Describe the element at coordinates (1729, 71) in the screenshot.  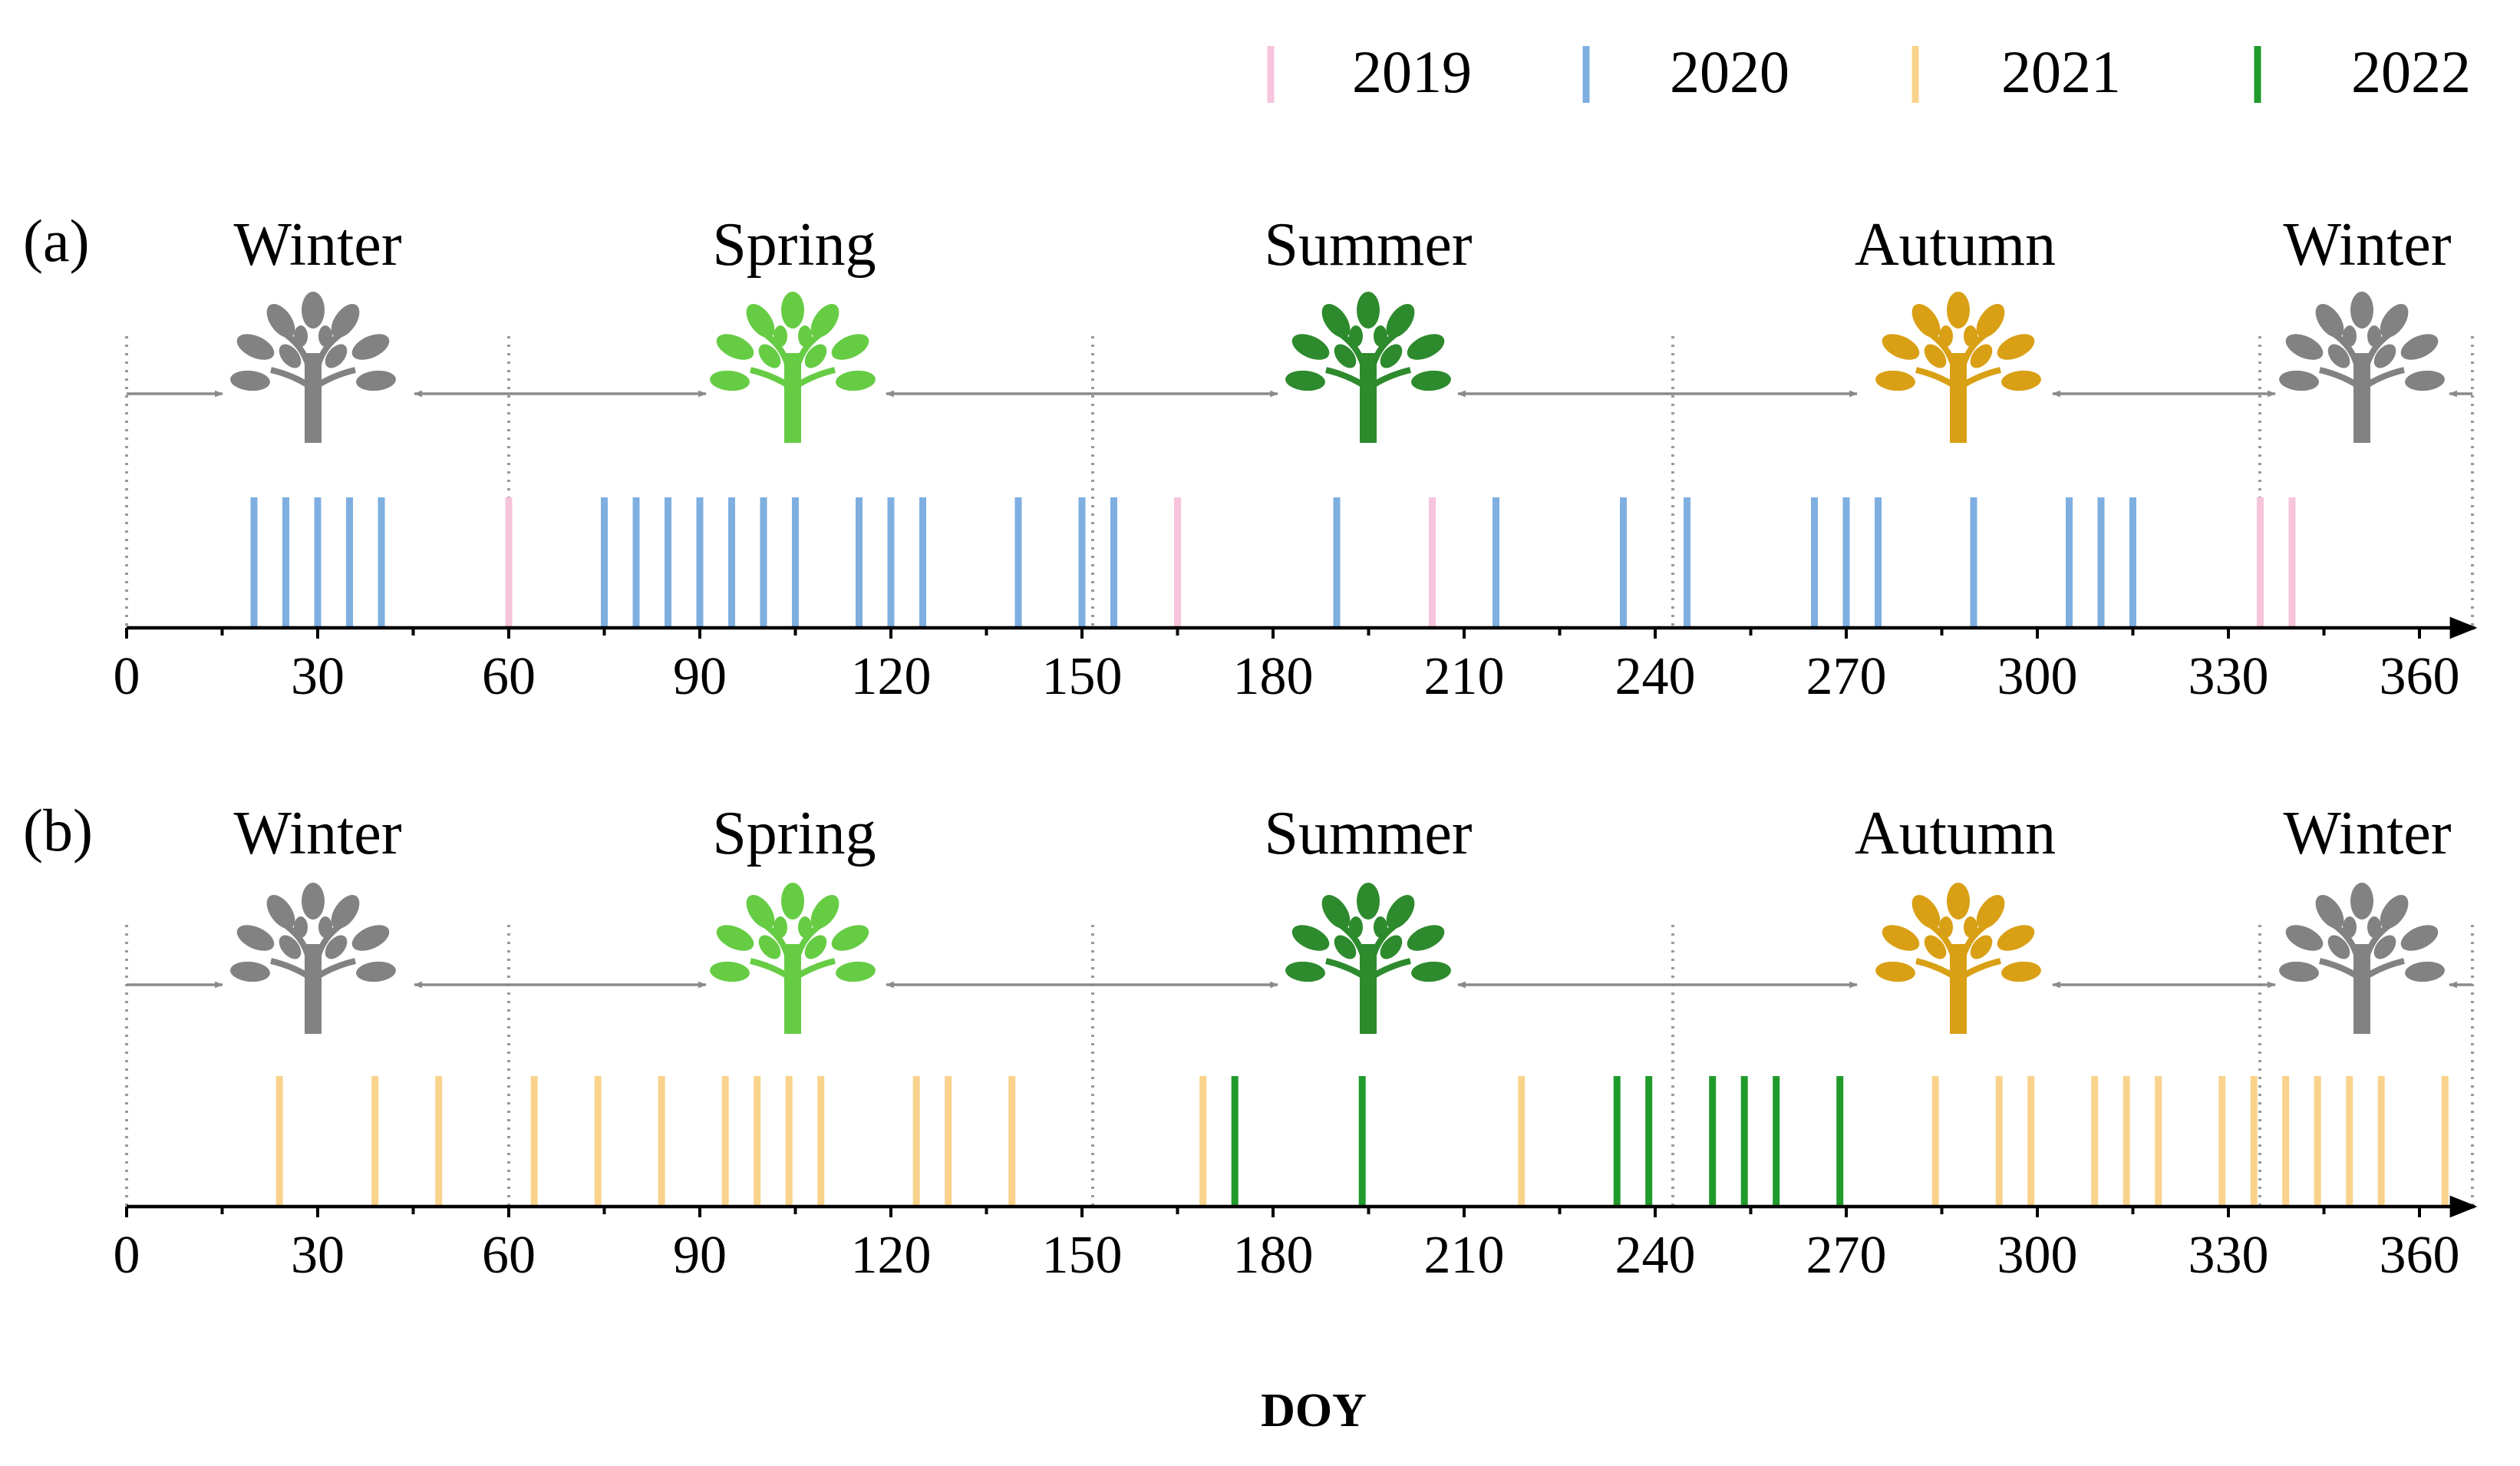
I see `legend-label-2020: 2020` at that location.